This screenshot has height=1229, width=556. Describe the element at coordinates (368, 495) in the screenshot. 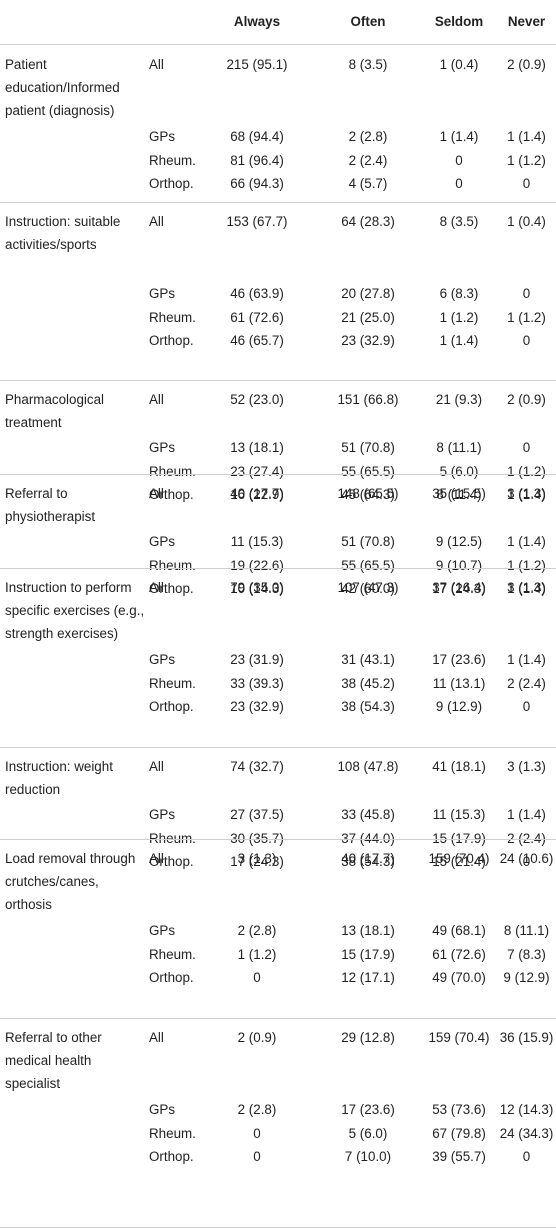

I see `cell-often: 45 (64.3)` at that location.